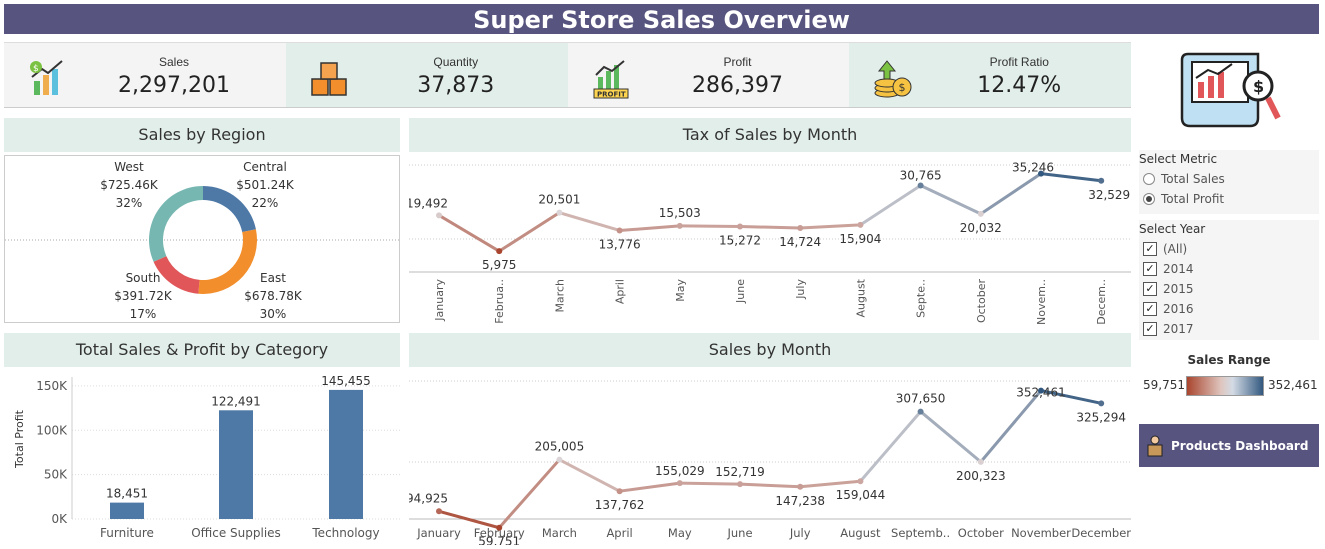 This screenshot has height=549, width=1325. What do you see at coordinates (1168, 269) in the screenshot?
I see `year-option-2014: ✓ 2014` at bounding box center [1168, 269].